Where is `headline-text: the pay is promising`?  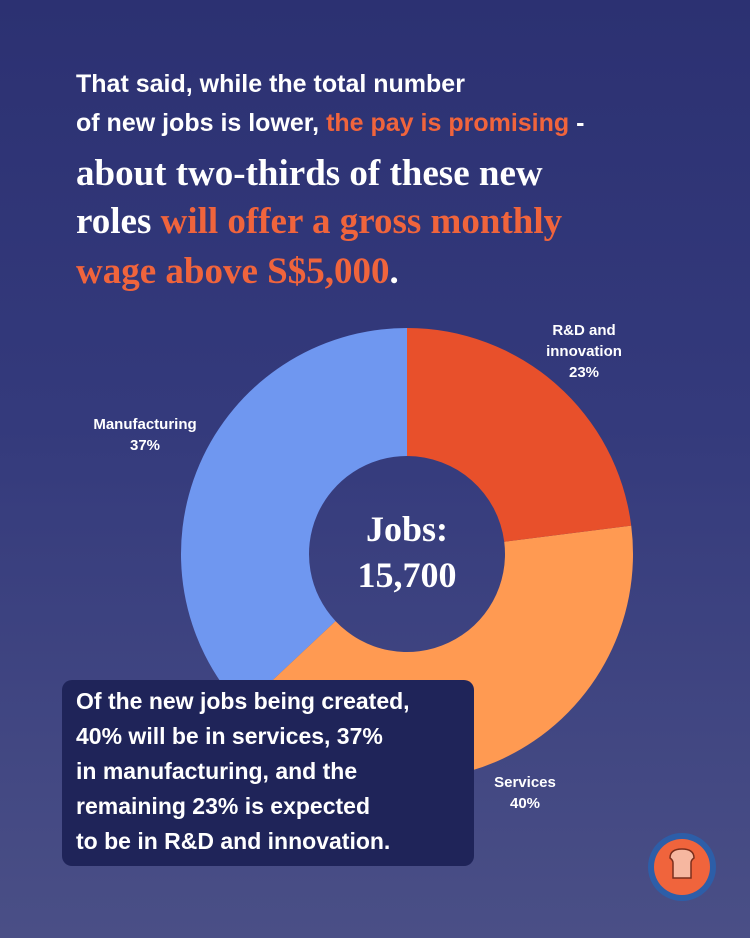
headline-text: the pay is promising is located at coordinates (448, 123).